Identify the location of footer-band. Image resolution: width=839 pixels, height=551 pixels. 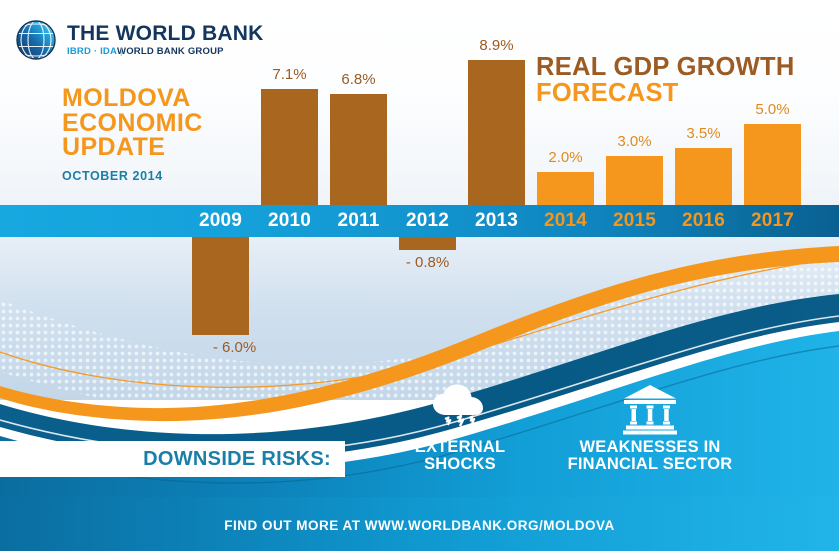
(419, 524).